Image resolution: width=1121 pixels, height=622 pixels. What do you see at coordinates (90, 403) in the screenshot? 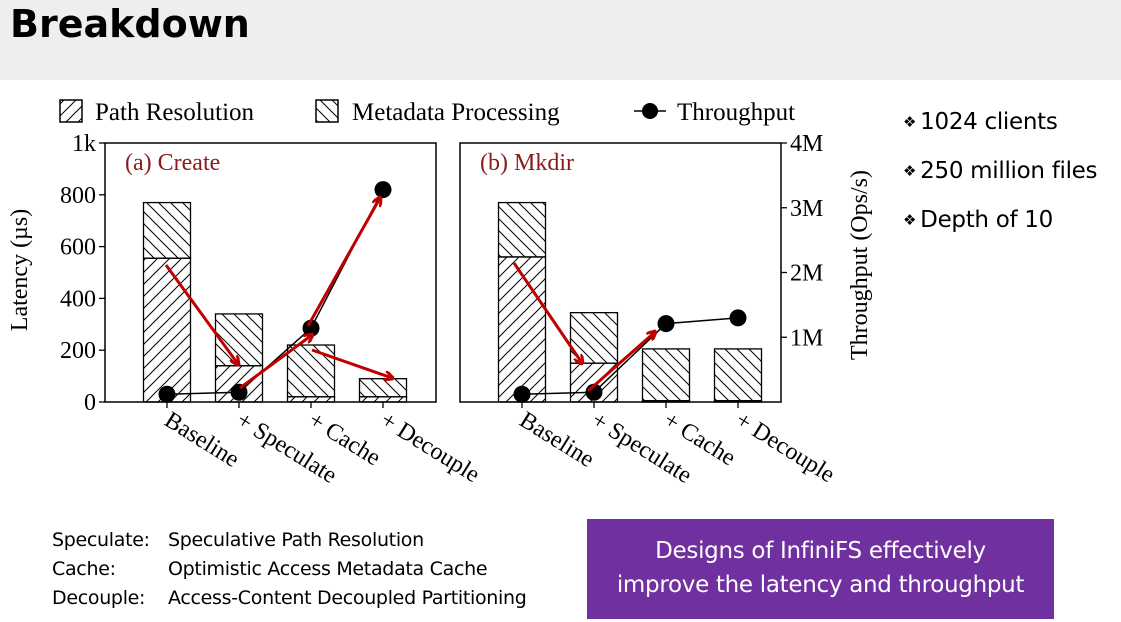
I see `left-tick-label: 0` at bounding box center [90, 403].